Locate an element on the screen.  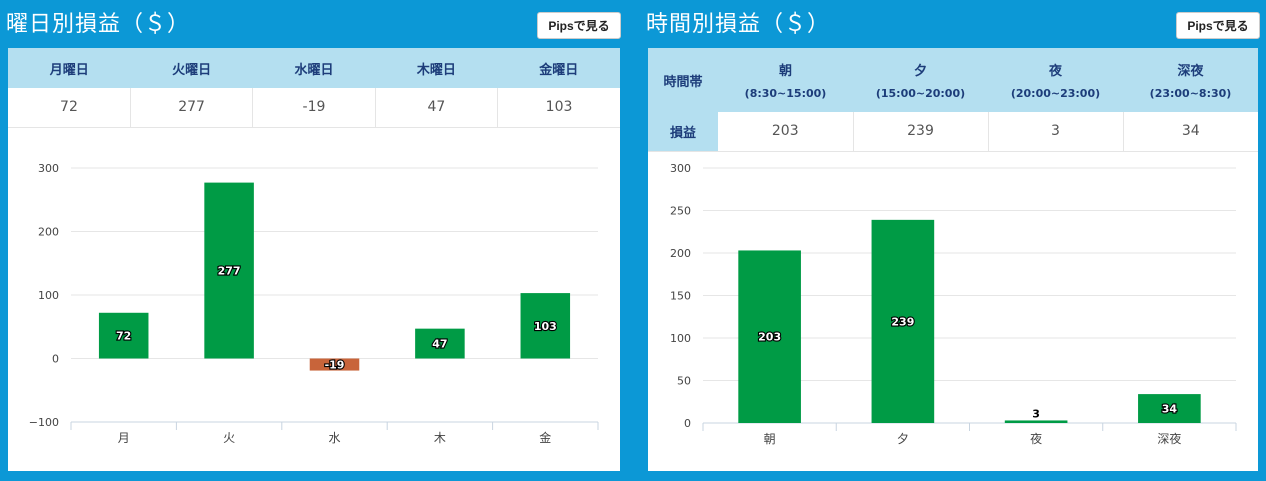
time-ytick-label: 250 is located at coordinates (680, 211).